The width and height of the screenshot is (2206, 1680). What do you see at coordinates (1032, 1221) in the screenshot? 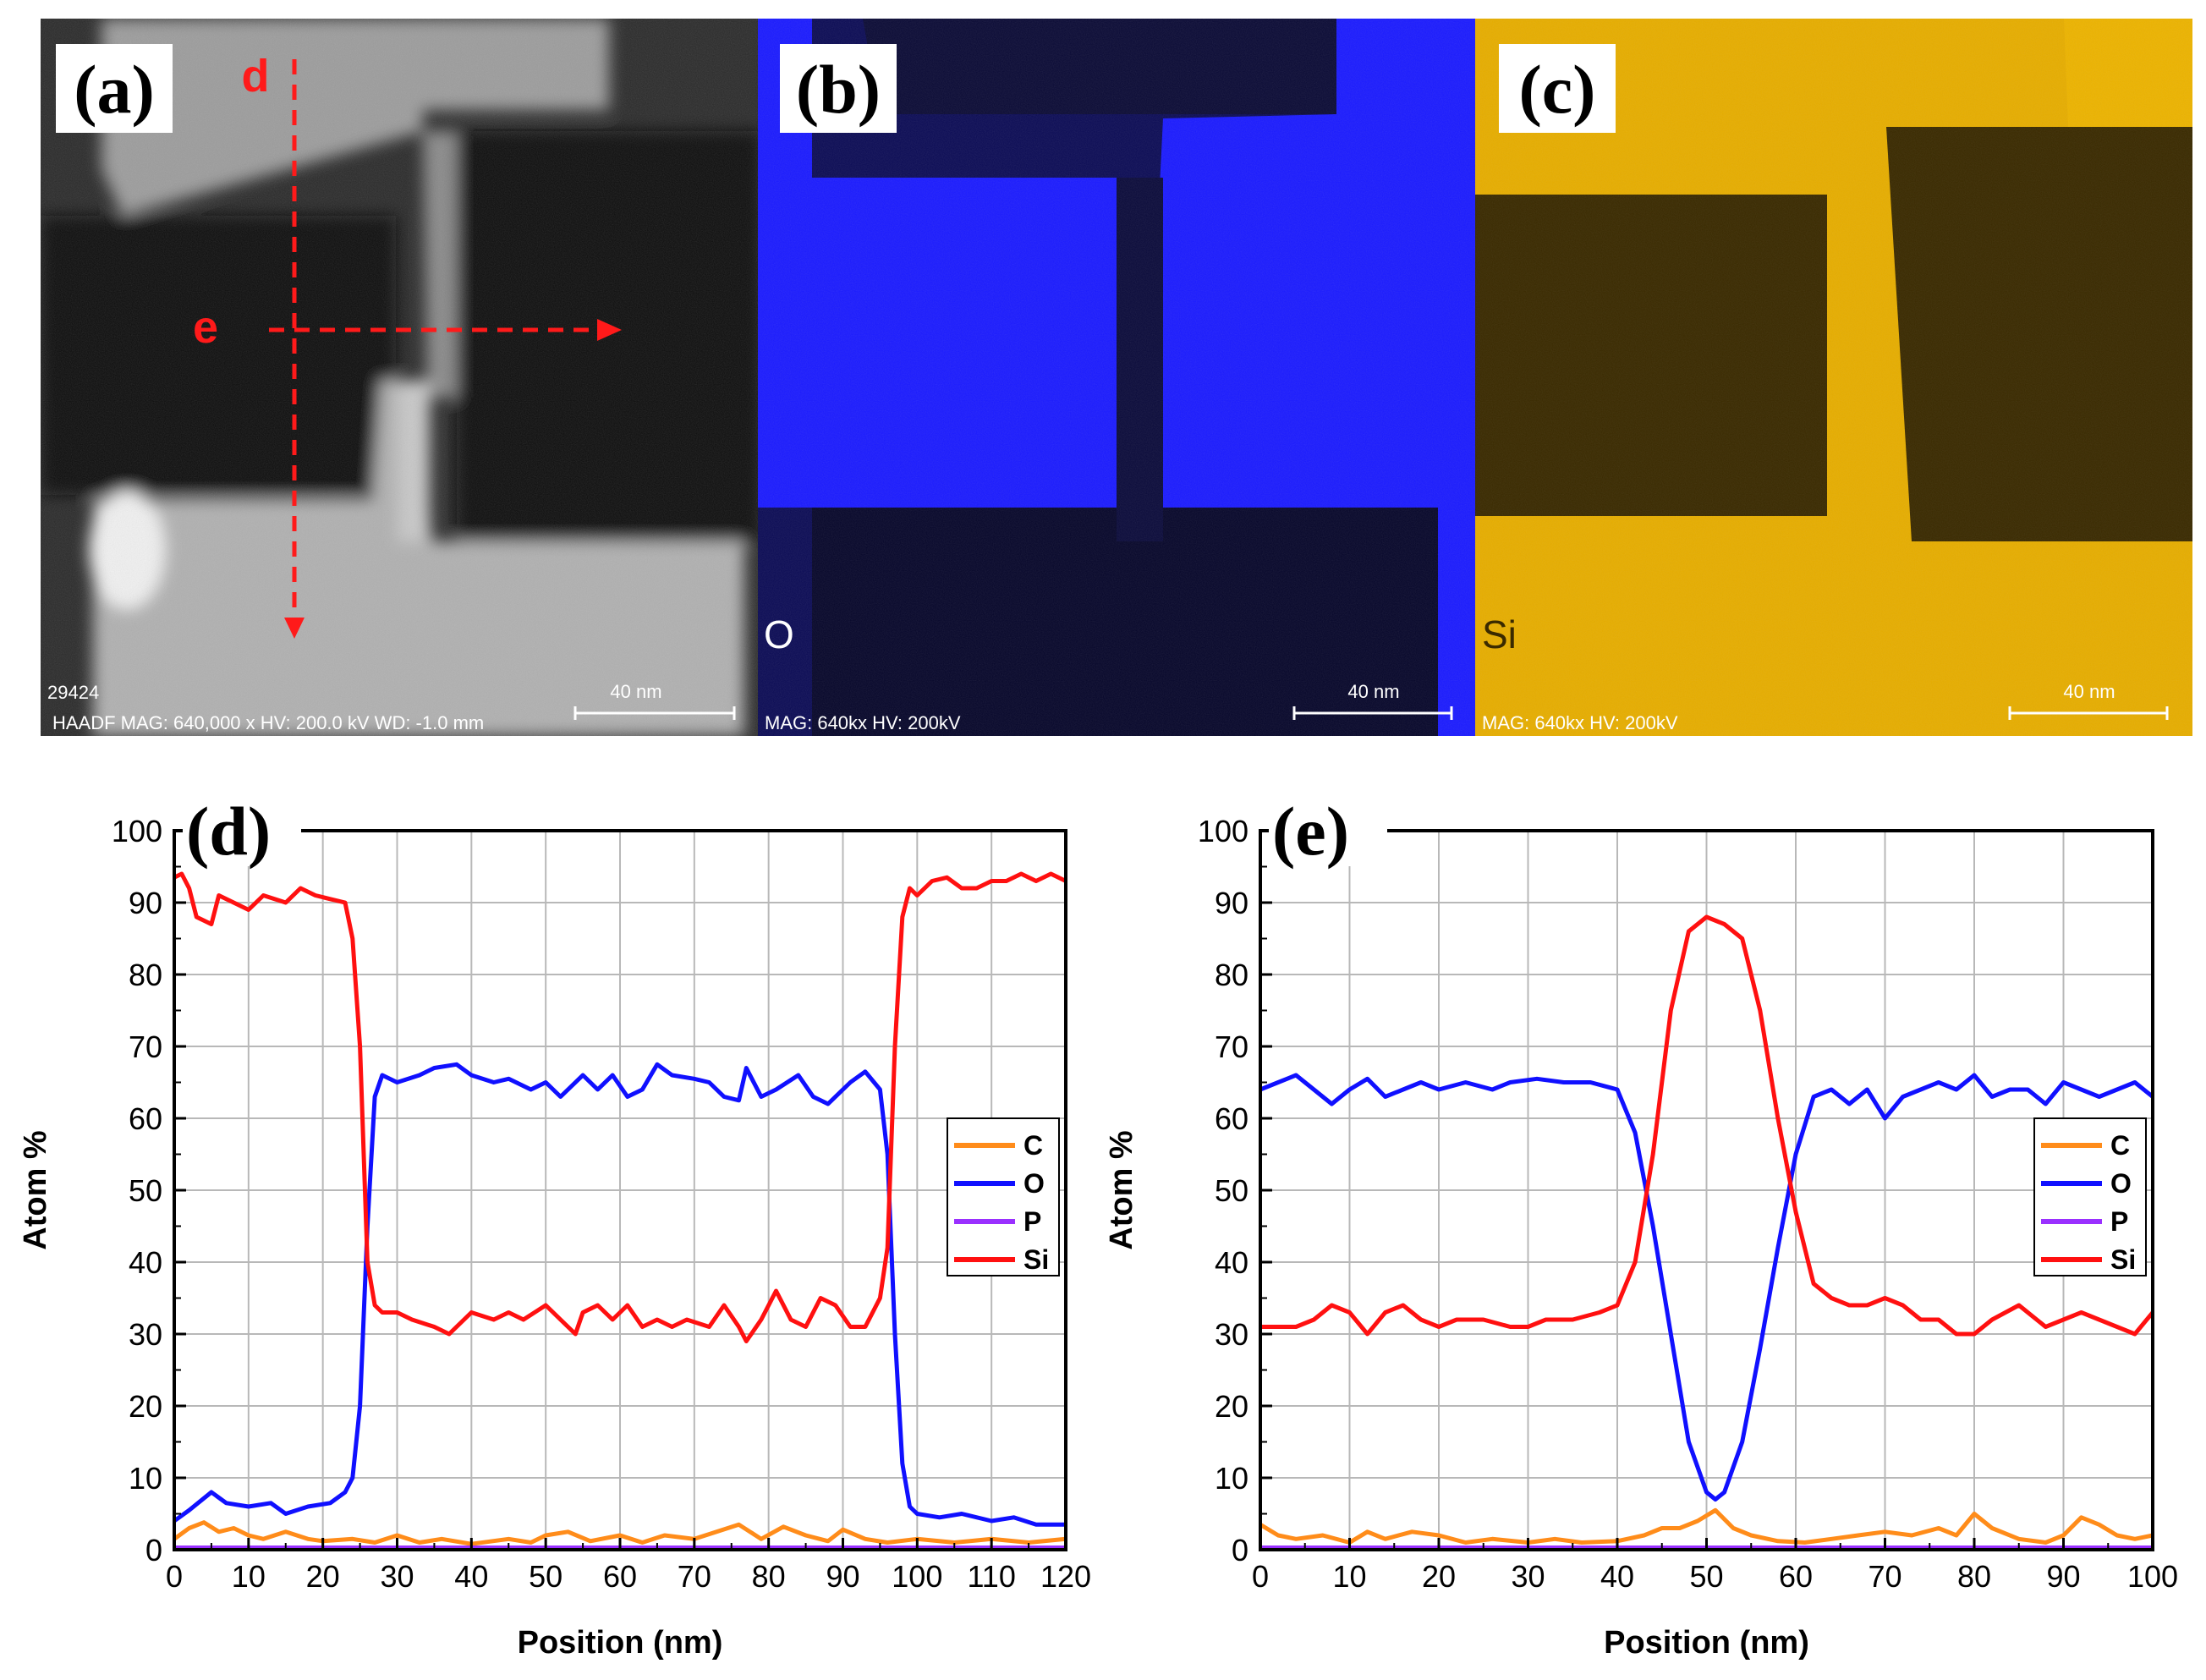
I see `chart-d-legend-label-P: P` at bounding box center [1032, 1221].